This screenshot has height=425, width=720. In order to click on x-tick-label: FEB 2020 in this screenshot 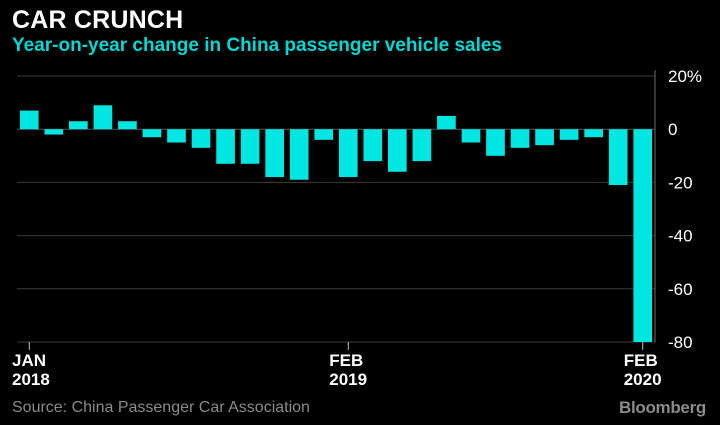, I will do `click(642, 370)`.